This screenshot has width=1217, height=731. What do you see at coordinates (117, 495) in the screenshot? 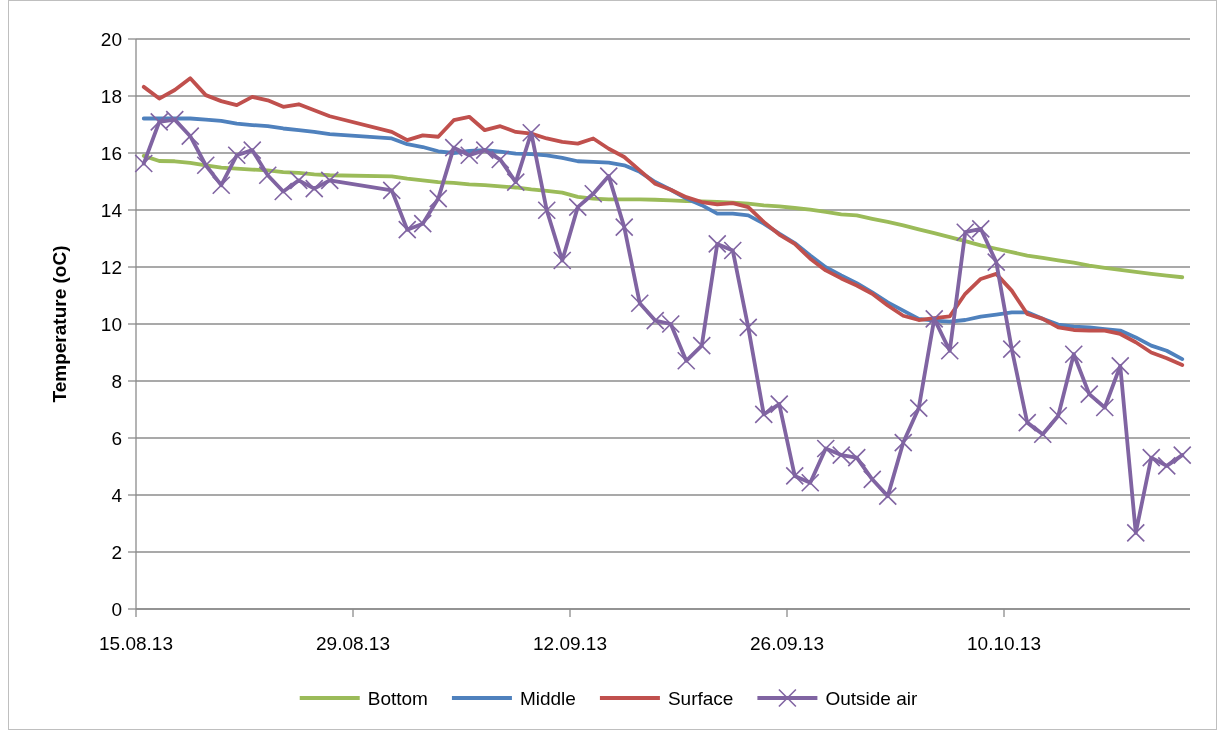
I see `y-tick-label: 4` at bounding box center [117, 495].